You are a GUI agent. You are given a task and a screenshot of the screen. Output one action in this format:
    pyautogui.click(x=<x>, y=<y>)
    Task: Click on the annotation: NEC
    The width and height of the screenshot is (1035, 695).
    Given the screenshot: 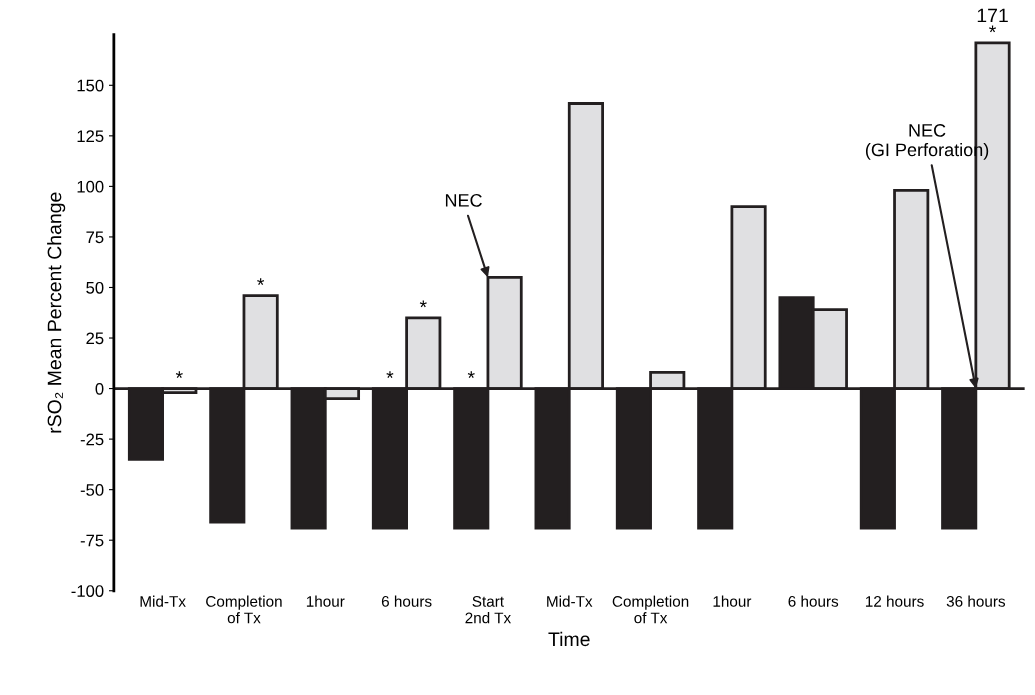 What is the action you would take?
    pyautogui.click(x=463, y=200)
    